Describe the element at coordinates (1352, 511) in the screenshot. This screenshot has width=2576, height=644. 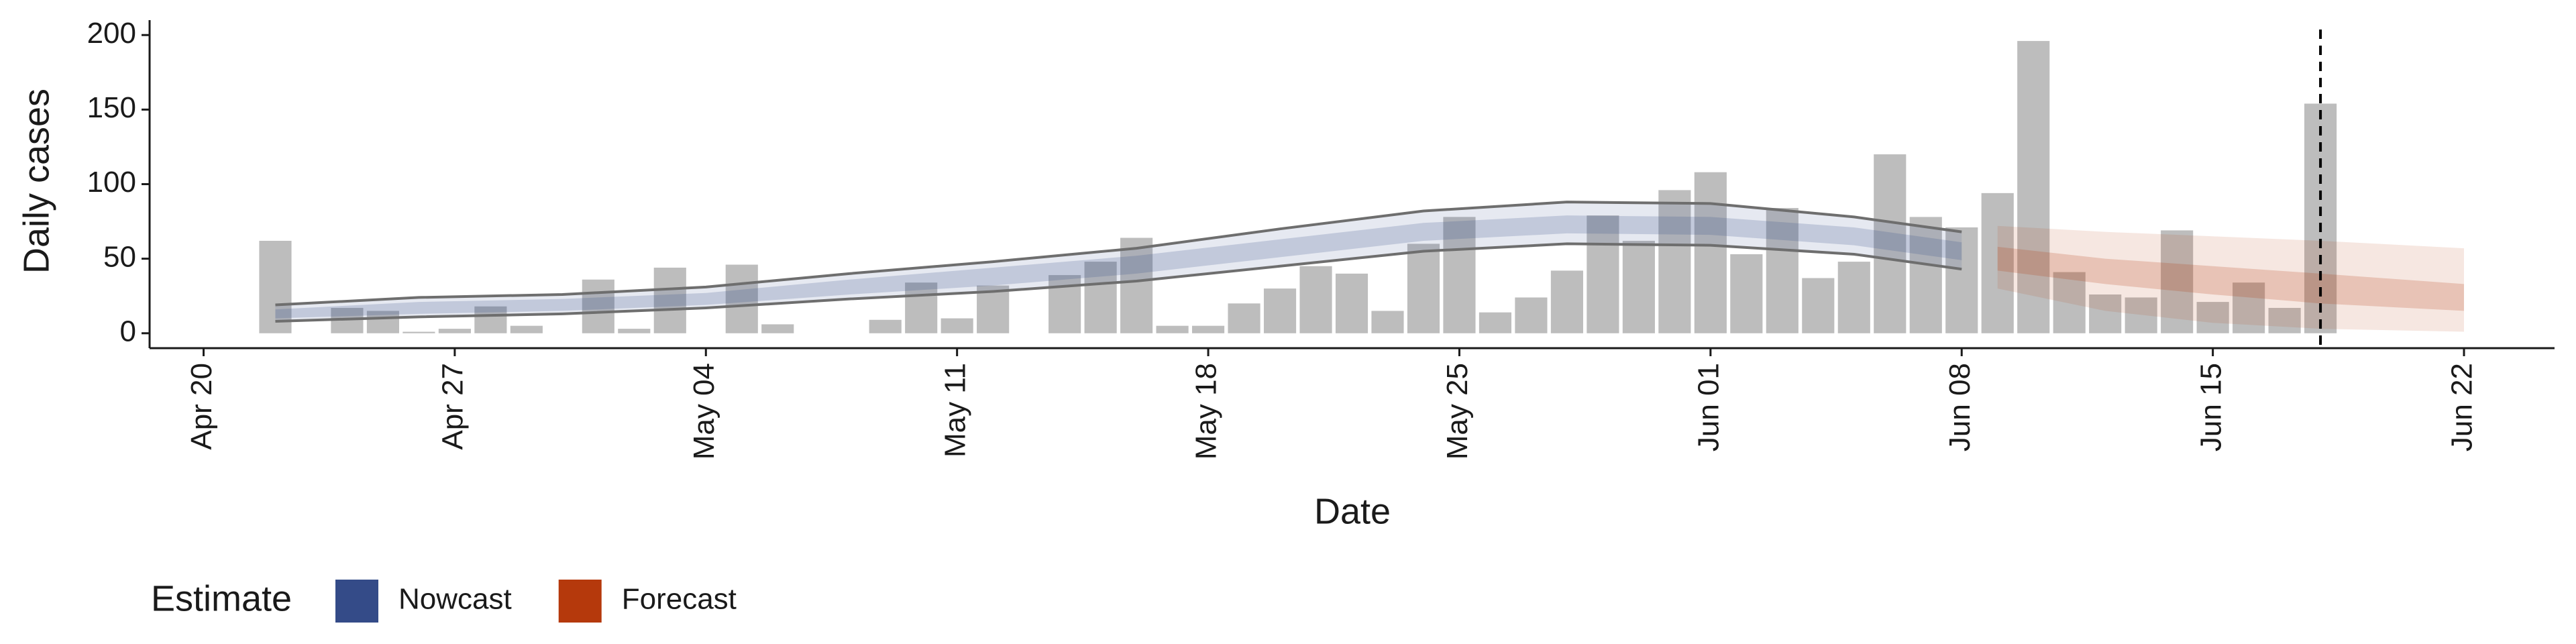
I see `x-axis-title: Date` at that location.